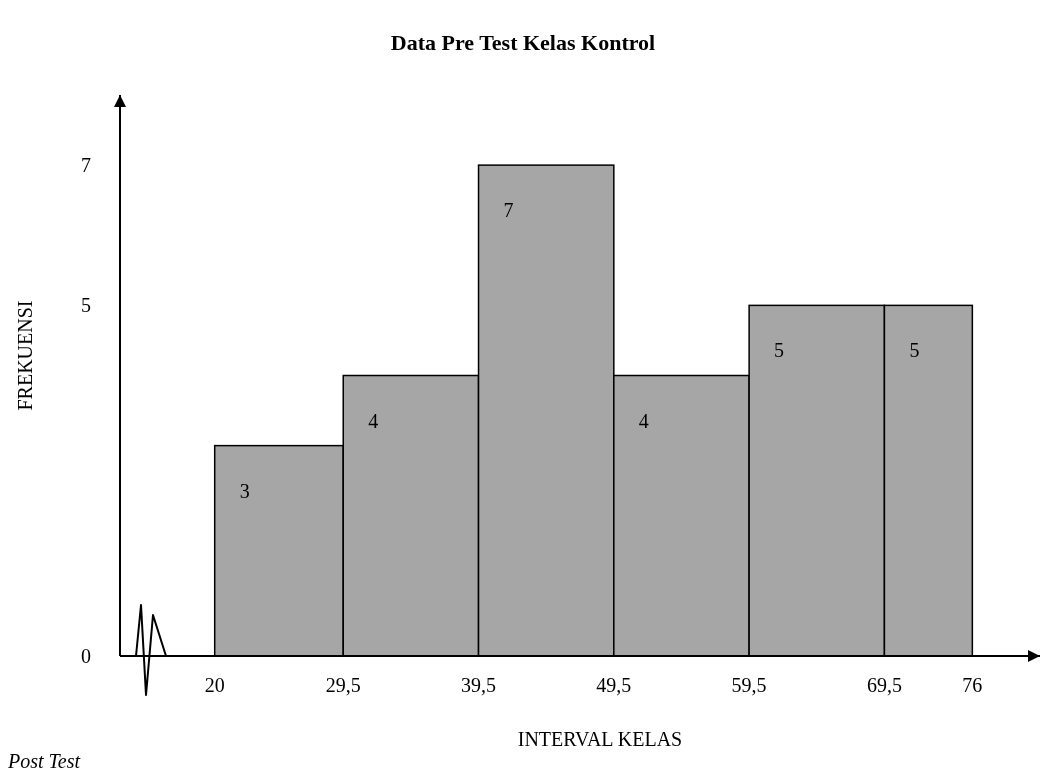 This screenshot has height=776, width=1046. I want to click on y-tick-label: 7, so click(86, 165).